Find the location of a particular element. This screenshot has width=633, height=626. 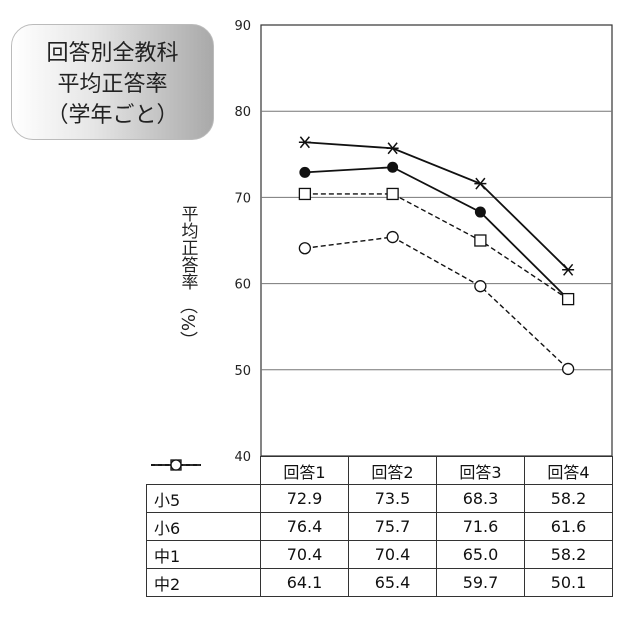

chart-title-box: 回答別全教科 平均正答率 （学年ごと） is located at coordinates (112, 82).